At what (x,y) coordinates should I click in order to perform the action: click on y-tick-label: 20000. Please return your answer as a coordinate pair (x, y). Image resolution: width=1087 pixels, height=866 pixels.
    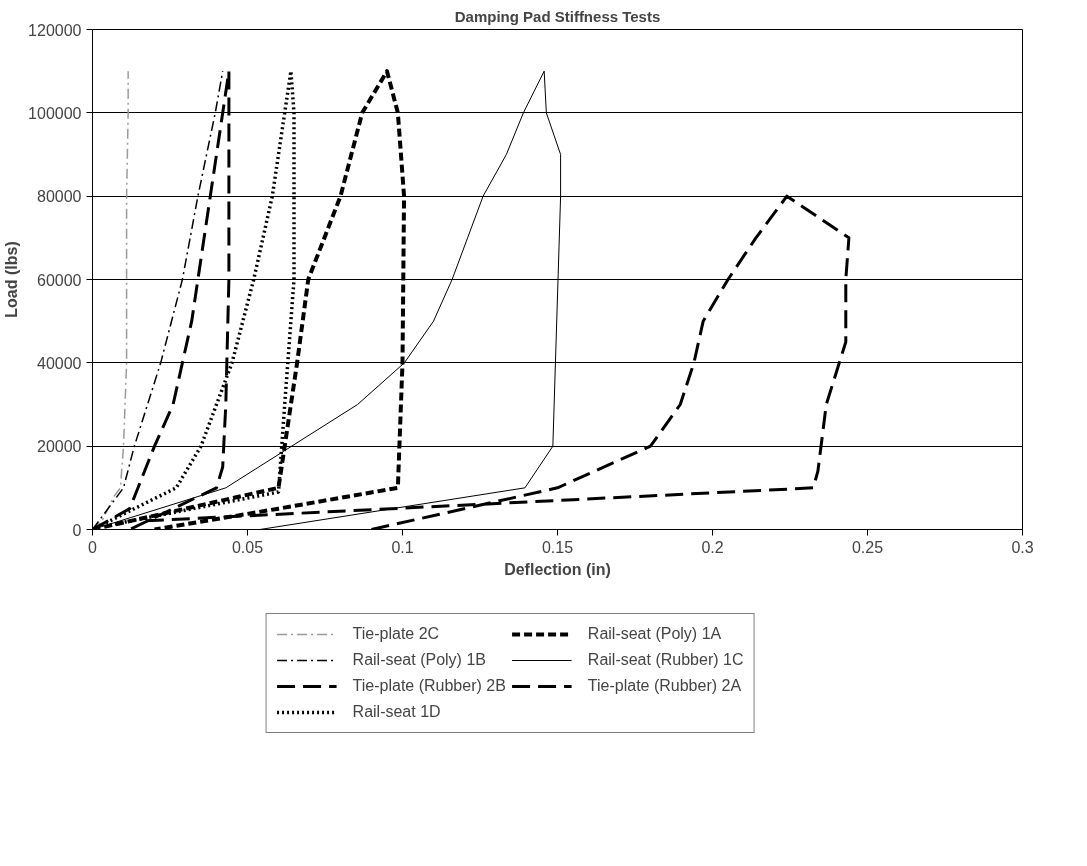
    Looking at the image, I should click on (59, 447).